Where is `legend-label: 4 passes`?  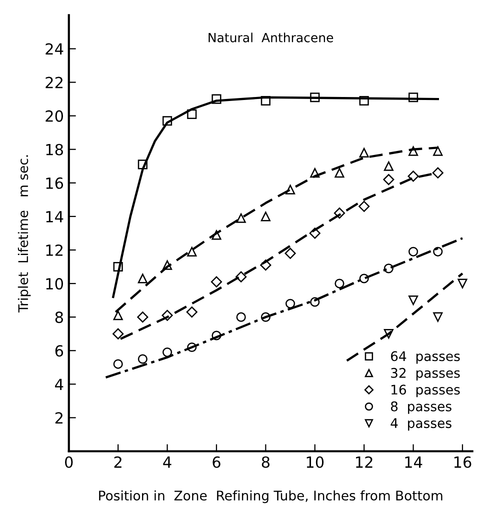 legend-label: 4 passes is located at coordinates (421, 424).